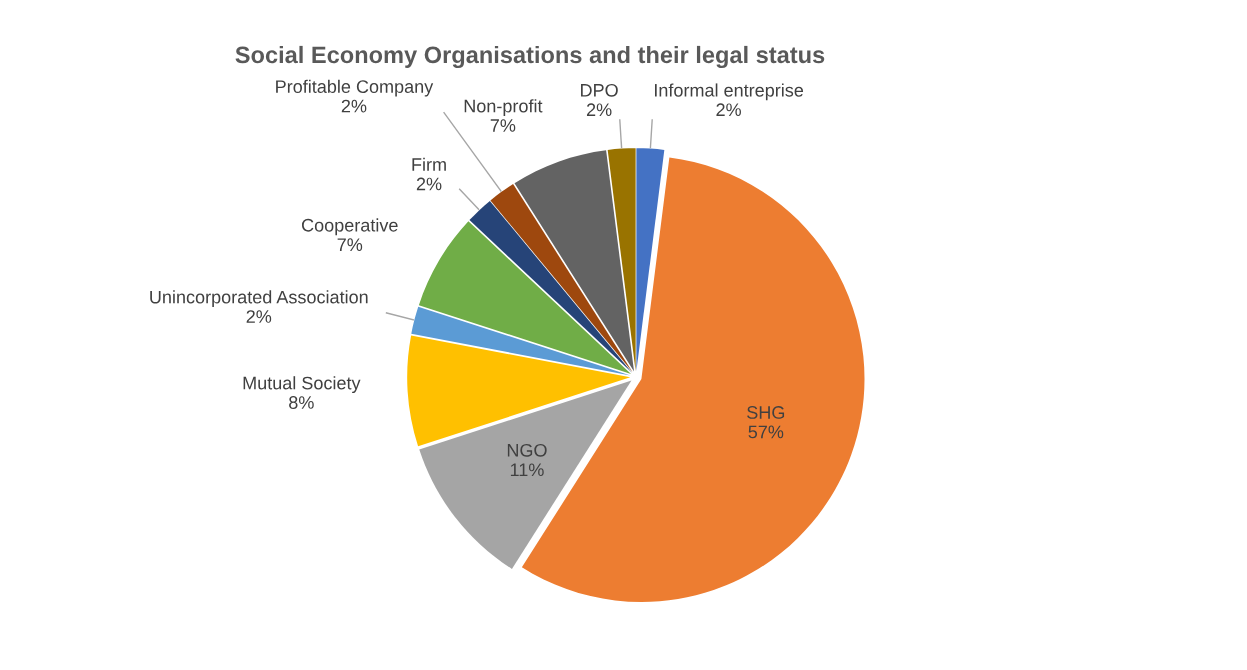 This screenshot has height=670, width=1247. Describe the element at coordinates (350, 227) in the screenshot. I see `slice-label: Cooperative` at that location.